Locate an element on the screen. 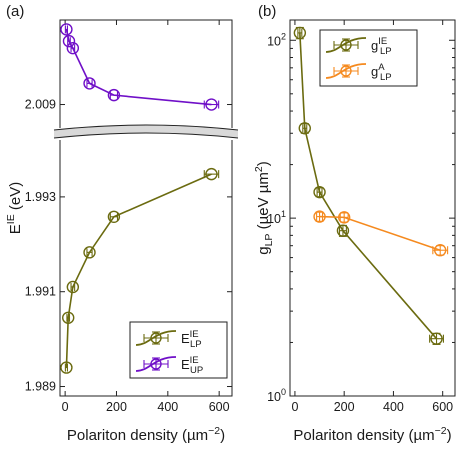 The height and width of the screenshot is (451, 463). y-axis-title-text: gLP (µeV µm2) is located at coordinates (264, 208).